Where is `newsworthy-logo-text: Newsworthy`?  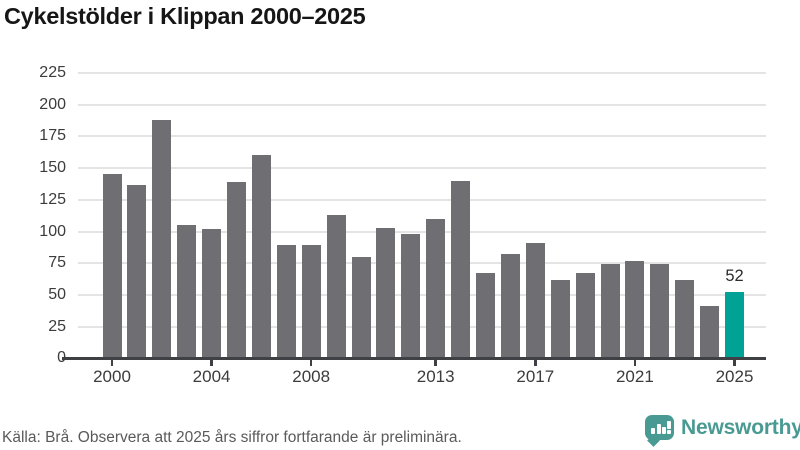 newsworthy-logo-text: Newsworthy is located at coordinates (740, 427).